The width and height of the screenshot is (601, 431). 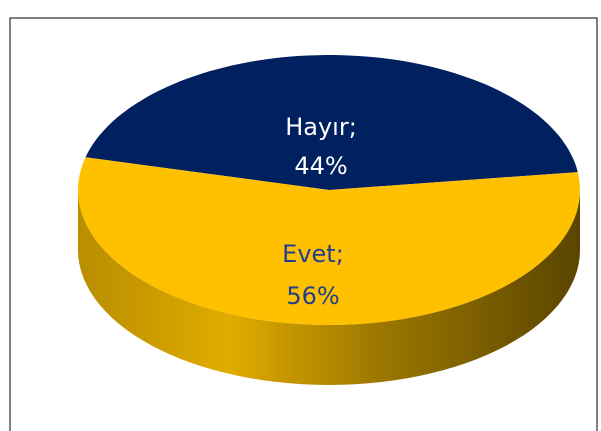 I want to click on slice-value-label: 44%, so click(x=320, y=166).